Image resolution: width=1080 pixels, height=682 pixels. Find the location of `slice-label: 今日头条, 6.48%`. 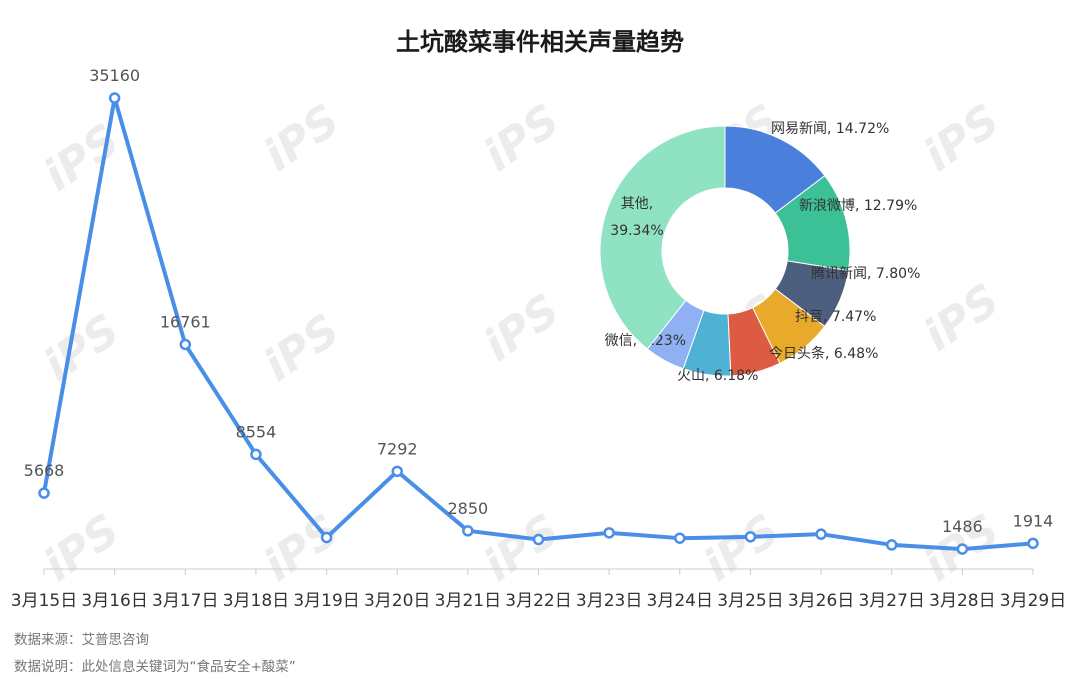

slice-label: 今日头条, 6.48% is located at coordinates (823, 353).